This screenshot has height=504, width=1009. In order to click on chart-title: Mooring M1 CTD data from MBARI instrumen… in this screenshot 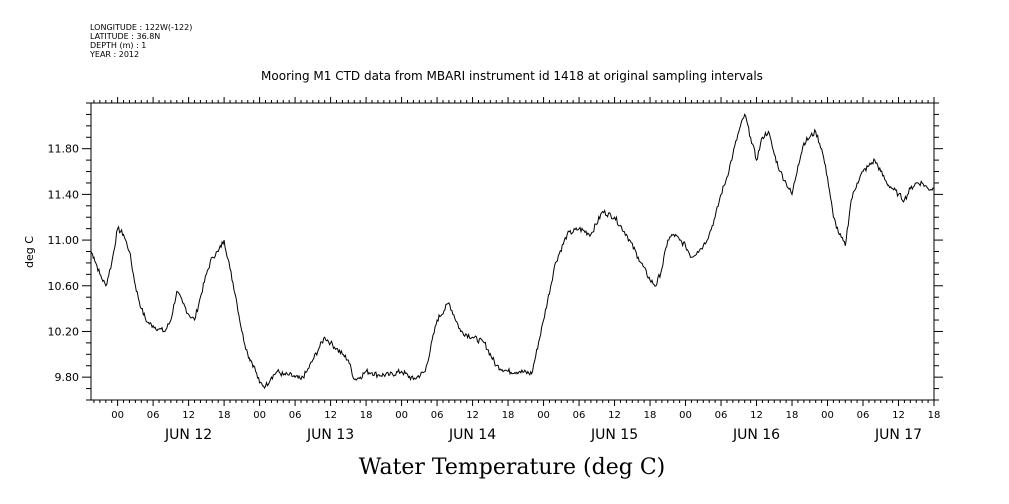, I will do `click(512, 76)`.